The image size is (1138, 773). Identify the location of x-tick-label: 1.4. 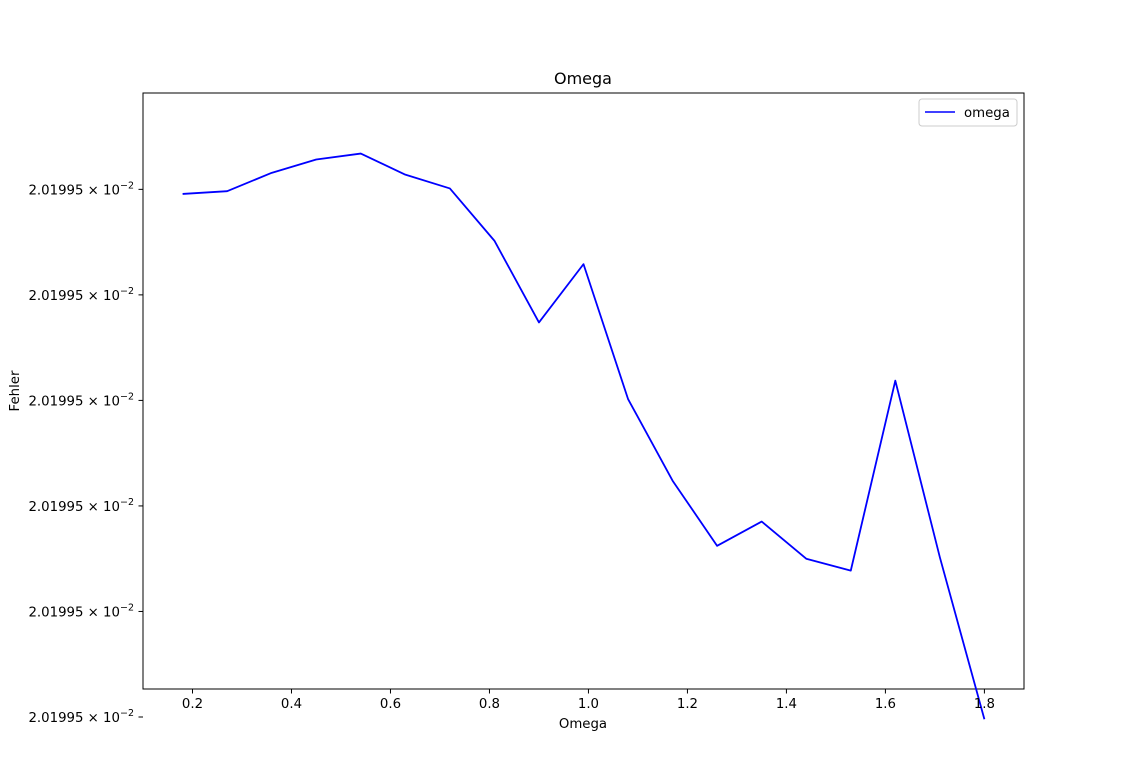
(786, 704).